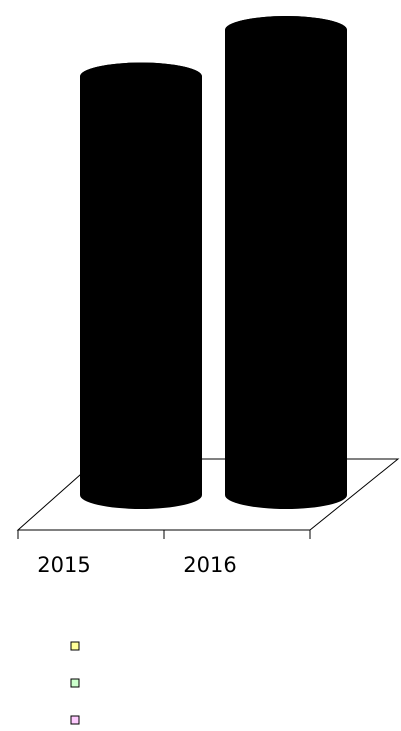 This screenshot has width=401, height=731. What do you see at coordinates (209, 565) in the screenshot?
I see `x-tick-label-2016: 2016` at bounding box center [209, 565].